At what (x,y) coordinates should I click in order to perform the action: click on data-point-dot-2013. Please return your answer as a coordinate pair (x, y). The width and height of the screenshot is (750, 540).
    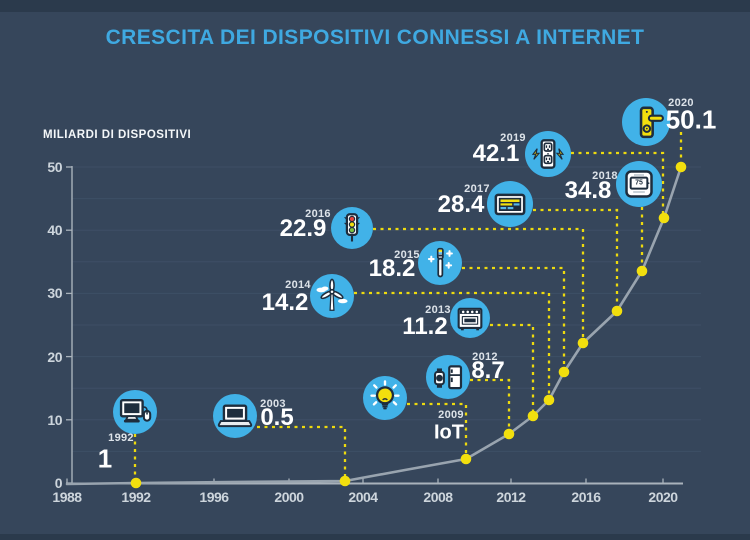
    Looking at the image, I should click on (533, 416).